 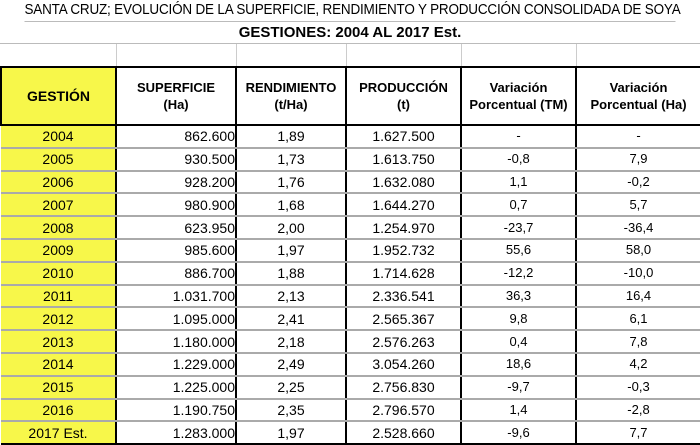 What do you see at coordinates (637, 296) in the screenshot?
I see `cell-variacion-ha: 16,4` at bounding box center [637, 296].